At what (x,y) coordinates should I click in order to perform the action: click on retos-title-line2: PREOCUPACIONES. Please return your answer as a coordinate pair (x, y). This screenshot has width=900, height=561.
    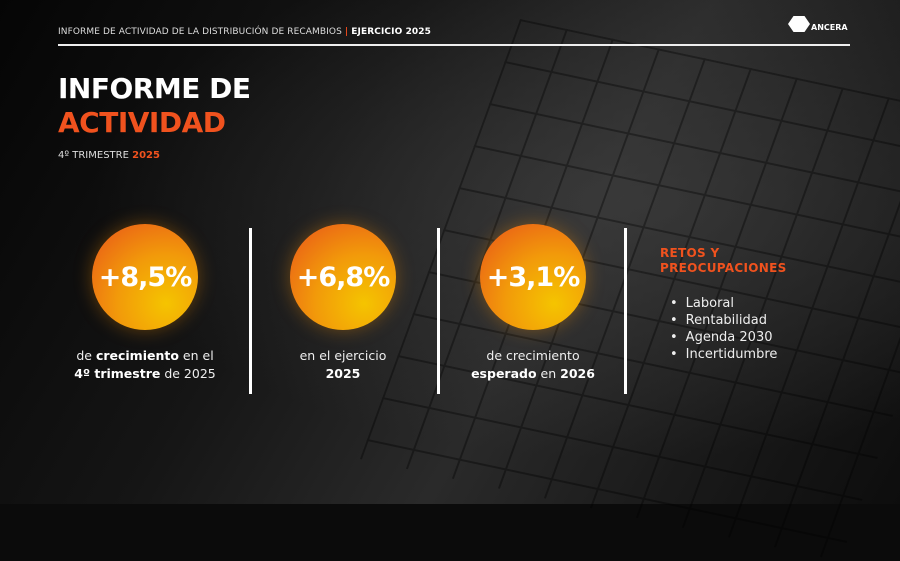
    Looking at the image, I should click on (723, 268).